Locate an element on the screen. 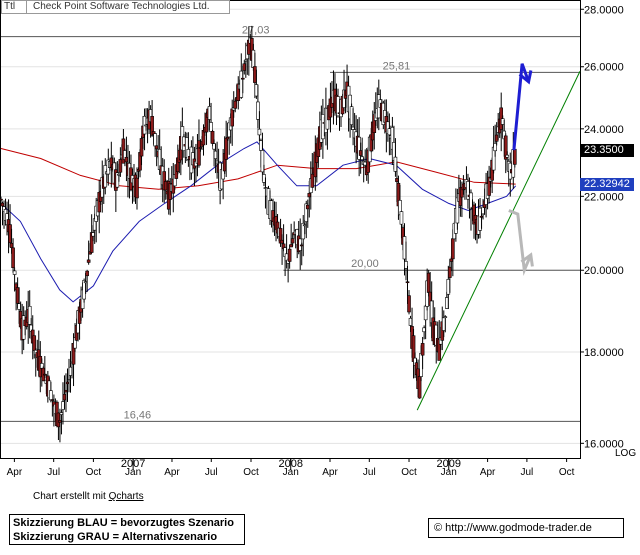 The height and width of the screenshot is (555, 640). legend-gray: Skizzierung GRAU = Alternativszenario is located at coordinates (115, 537).